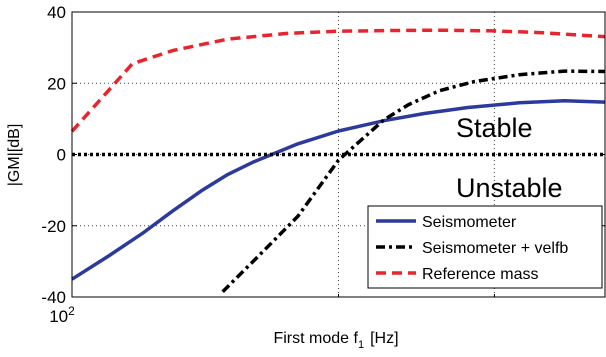 This screenshot has width=606, height=357. What do you see at coordinates (469, 222) in the screenshot?
I see `legend-entry-label: Seismometer` at bounding box center [469, 222].